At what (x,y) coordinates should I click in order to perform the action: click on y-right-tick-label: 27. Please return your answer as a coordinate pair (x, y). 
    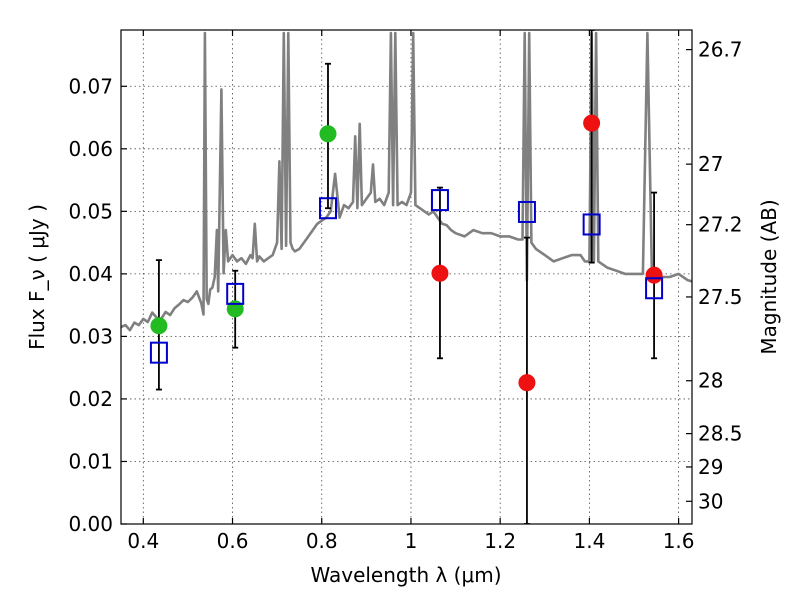
    Looking at the image, I should click on (710, 164).